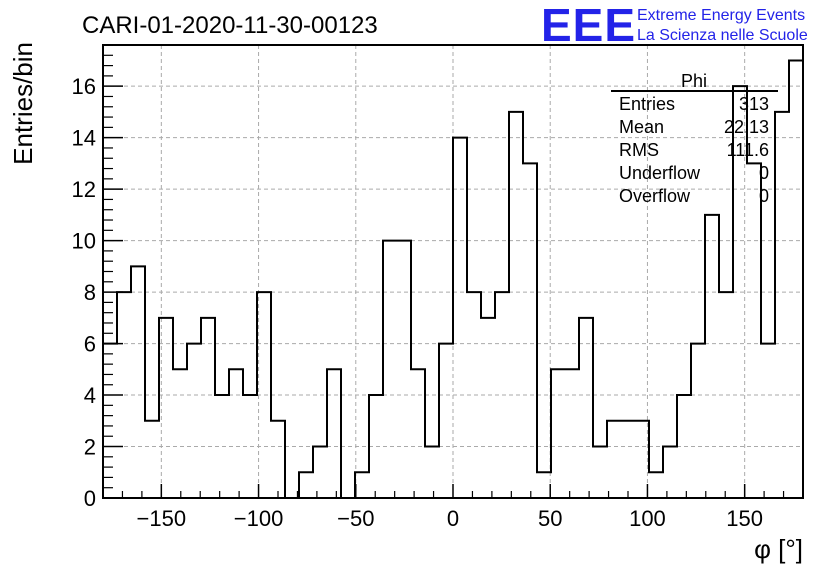  I want to click on y-tick-label: 16, so click(84, 86).